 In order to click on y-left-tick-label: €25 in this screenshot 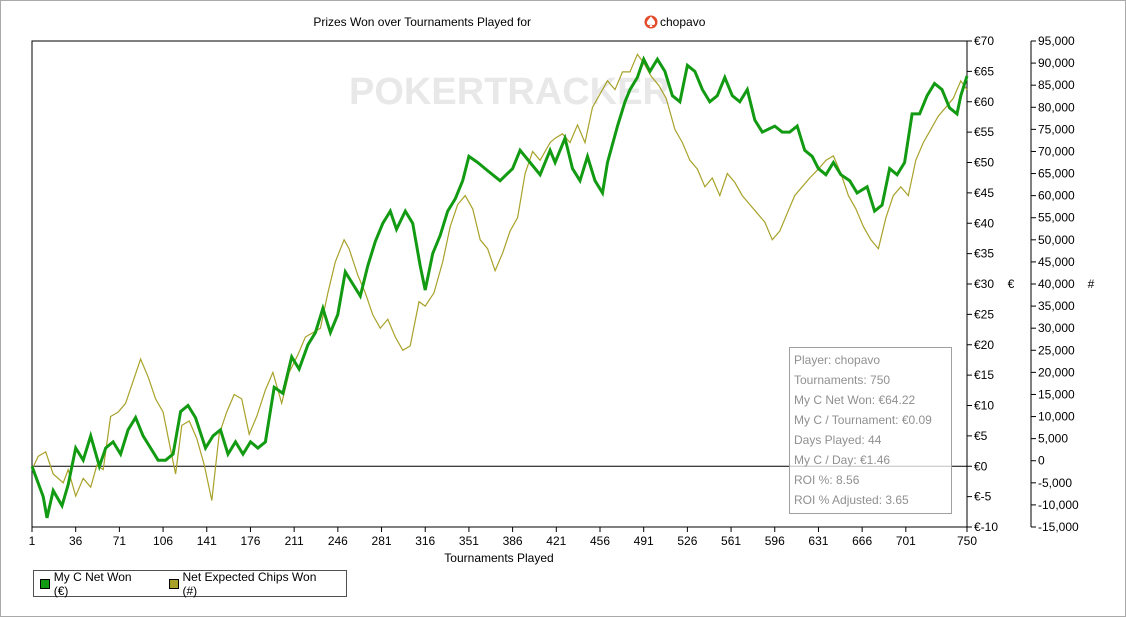, I will do `click(984, 314)`.